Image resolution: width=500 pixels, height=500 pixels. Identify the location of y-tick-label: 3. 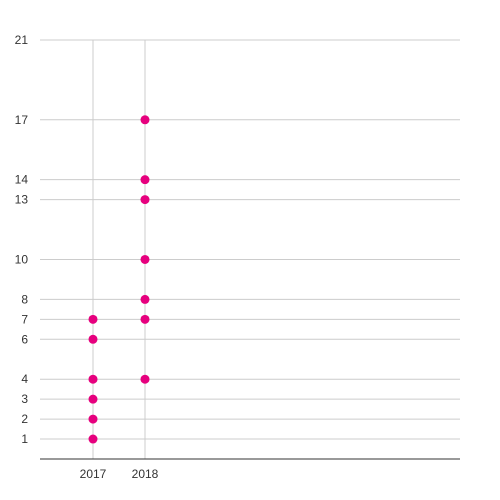
(24, 399).